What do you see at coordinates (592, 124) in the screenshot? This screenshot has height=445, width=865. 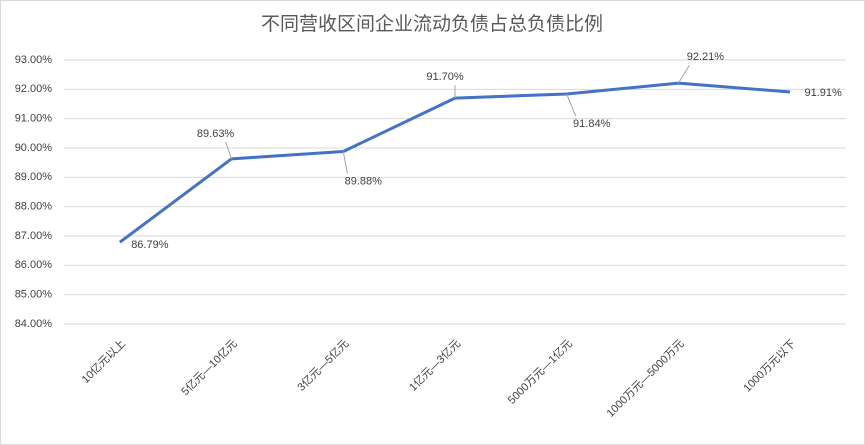 I see `data-label: 91.84%` at bounding box center [592, 124].